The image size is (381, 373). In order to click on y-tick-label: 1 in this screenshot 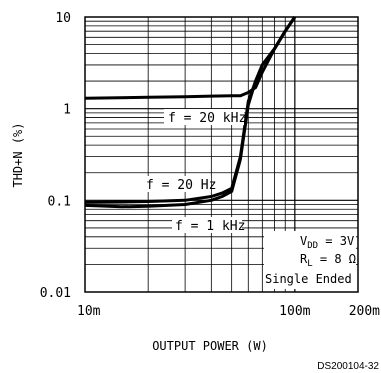, I will do `click(67, 110)`.